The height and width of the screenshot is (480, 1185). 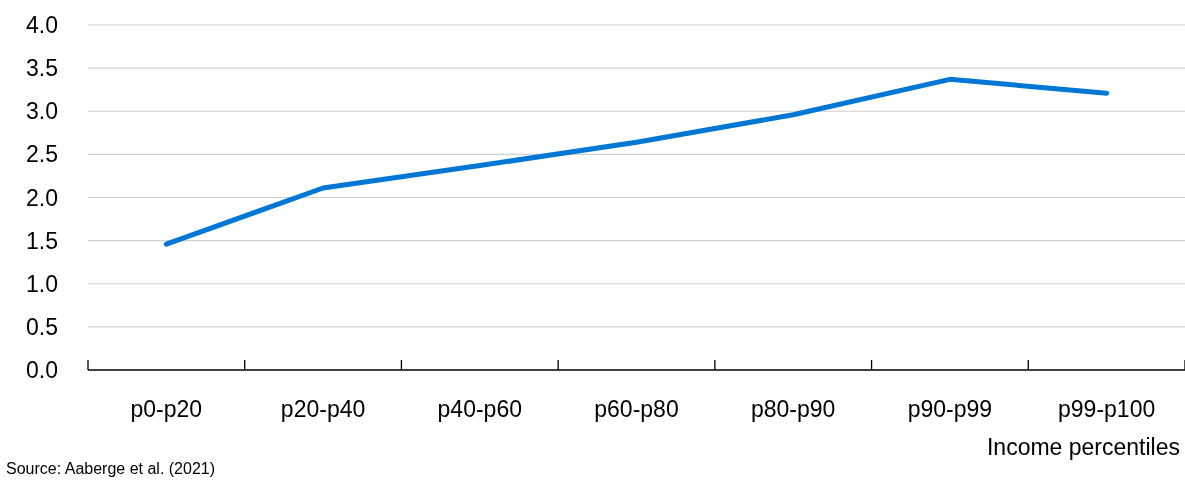 What do you see at coordinates (479, 409) in the screenshot?
I see `x-tick-label: p40-p60` at bounding box center [479, 409].